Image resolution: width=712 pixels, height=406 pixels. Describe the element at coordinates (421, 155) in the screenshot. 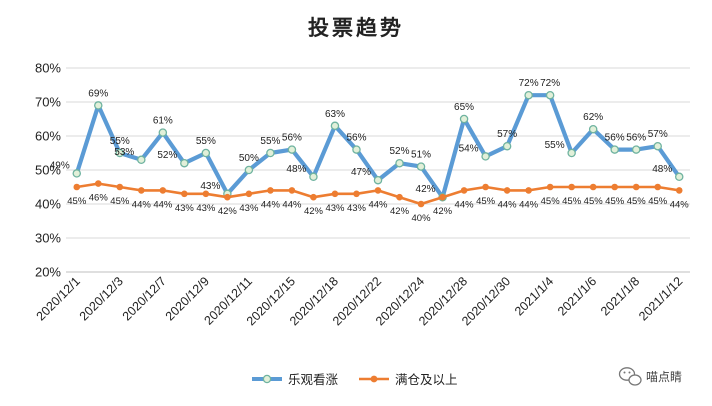

I see `data-label-optimistic: 51%` at that location.